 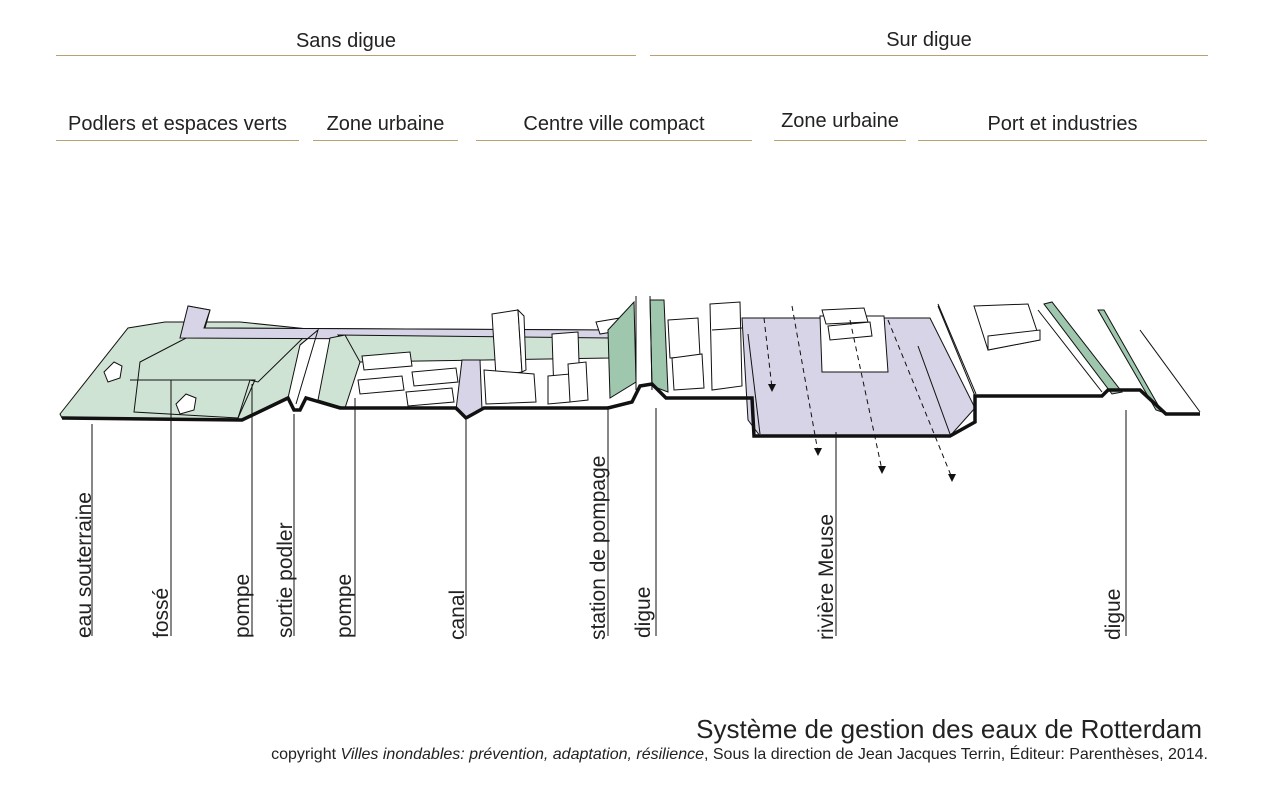 I want to click on tower-side, so click(x=522, y=340).